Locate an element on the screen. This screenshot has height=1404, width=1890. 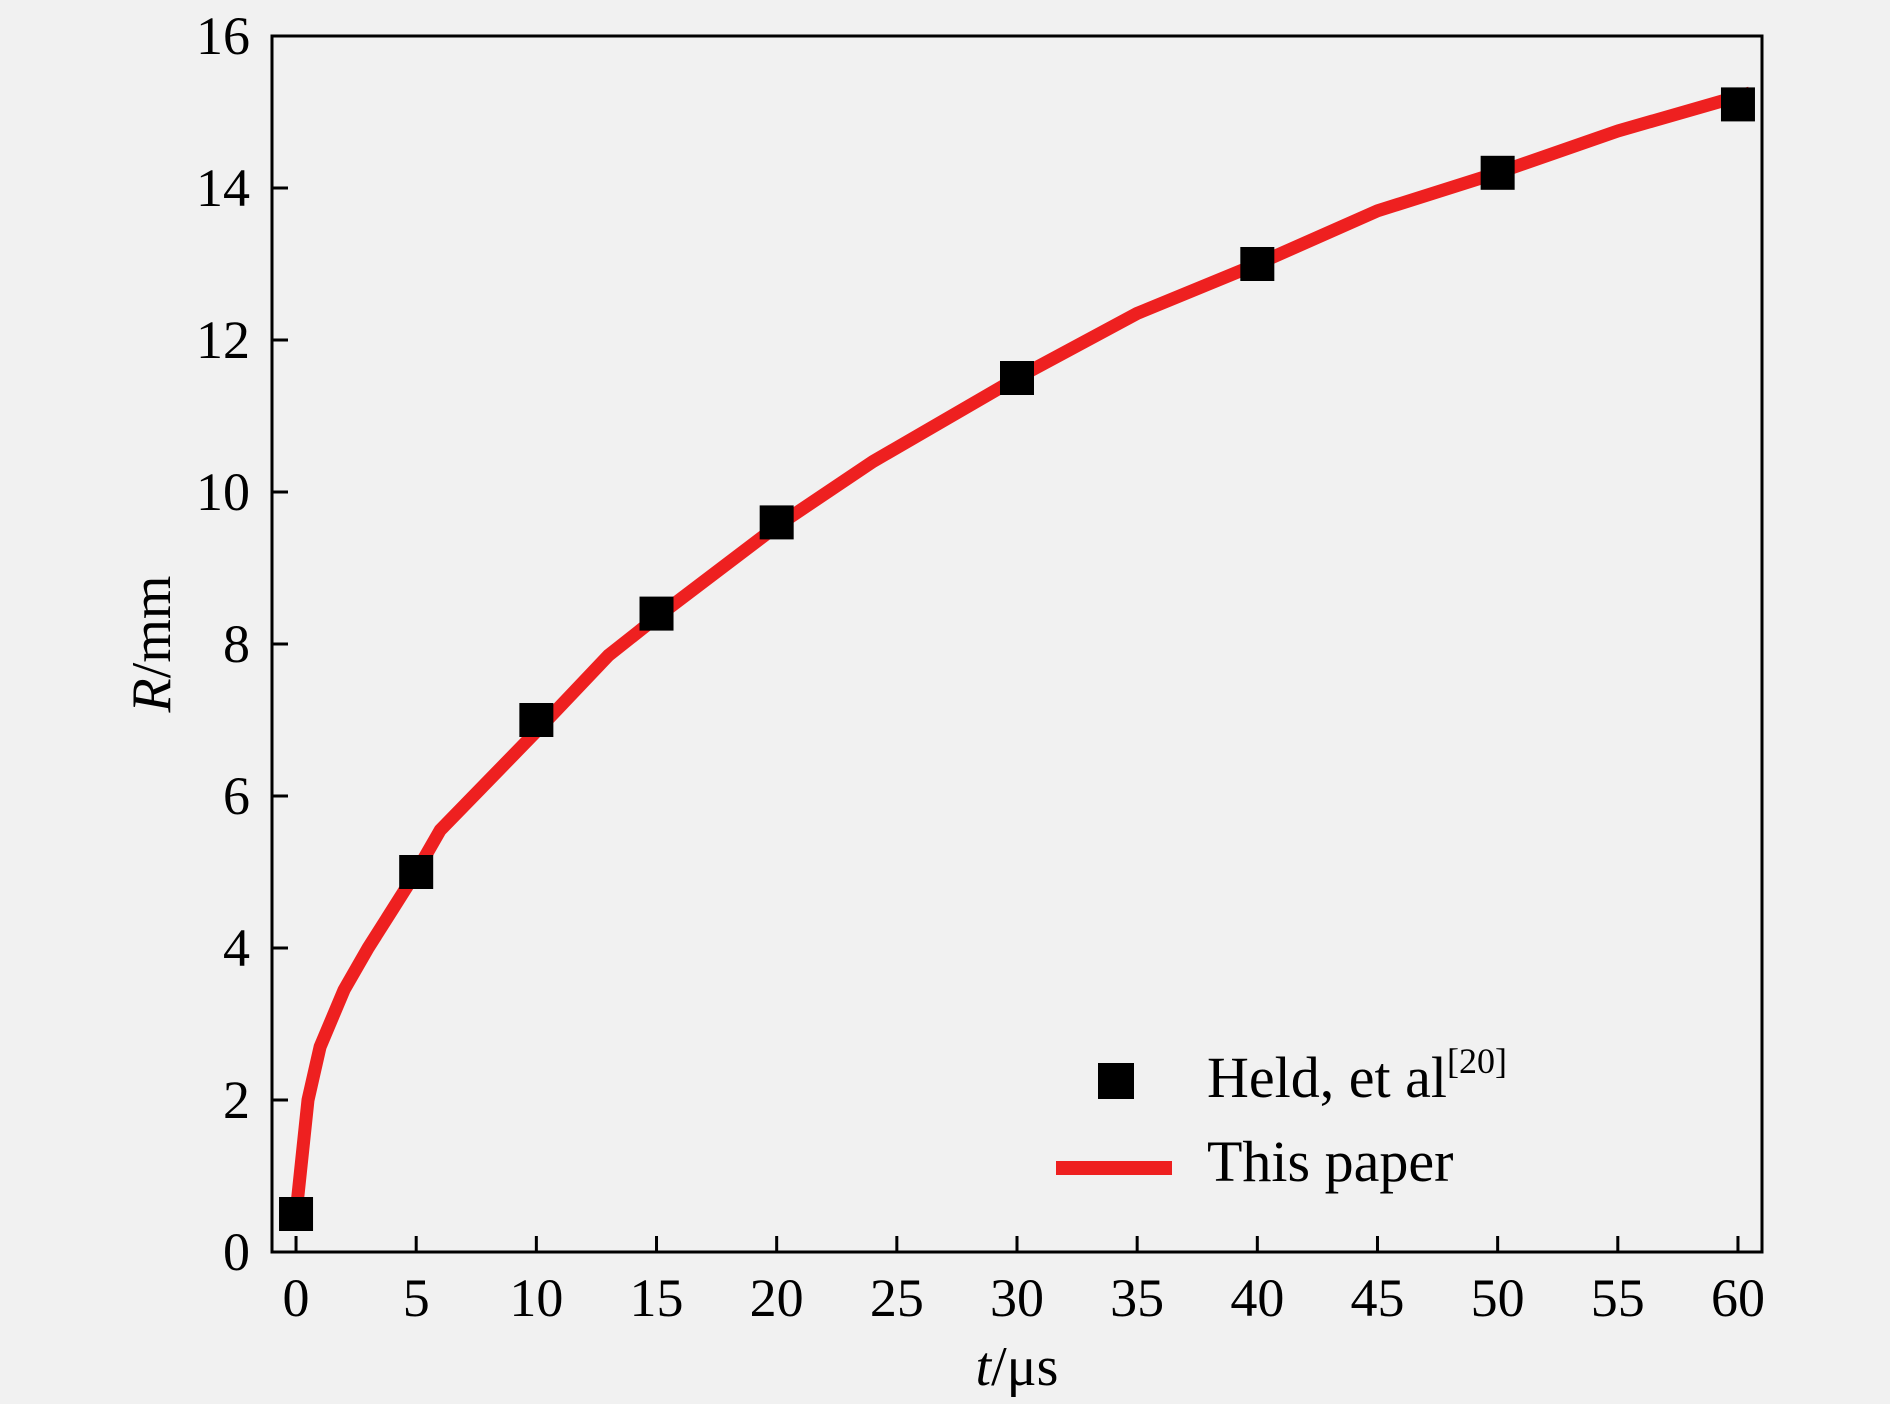
y-tick-label: 12 is located at coordinates (223, 340).